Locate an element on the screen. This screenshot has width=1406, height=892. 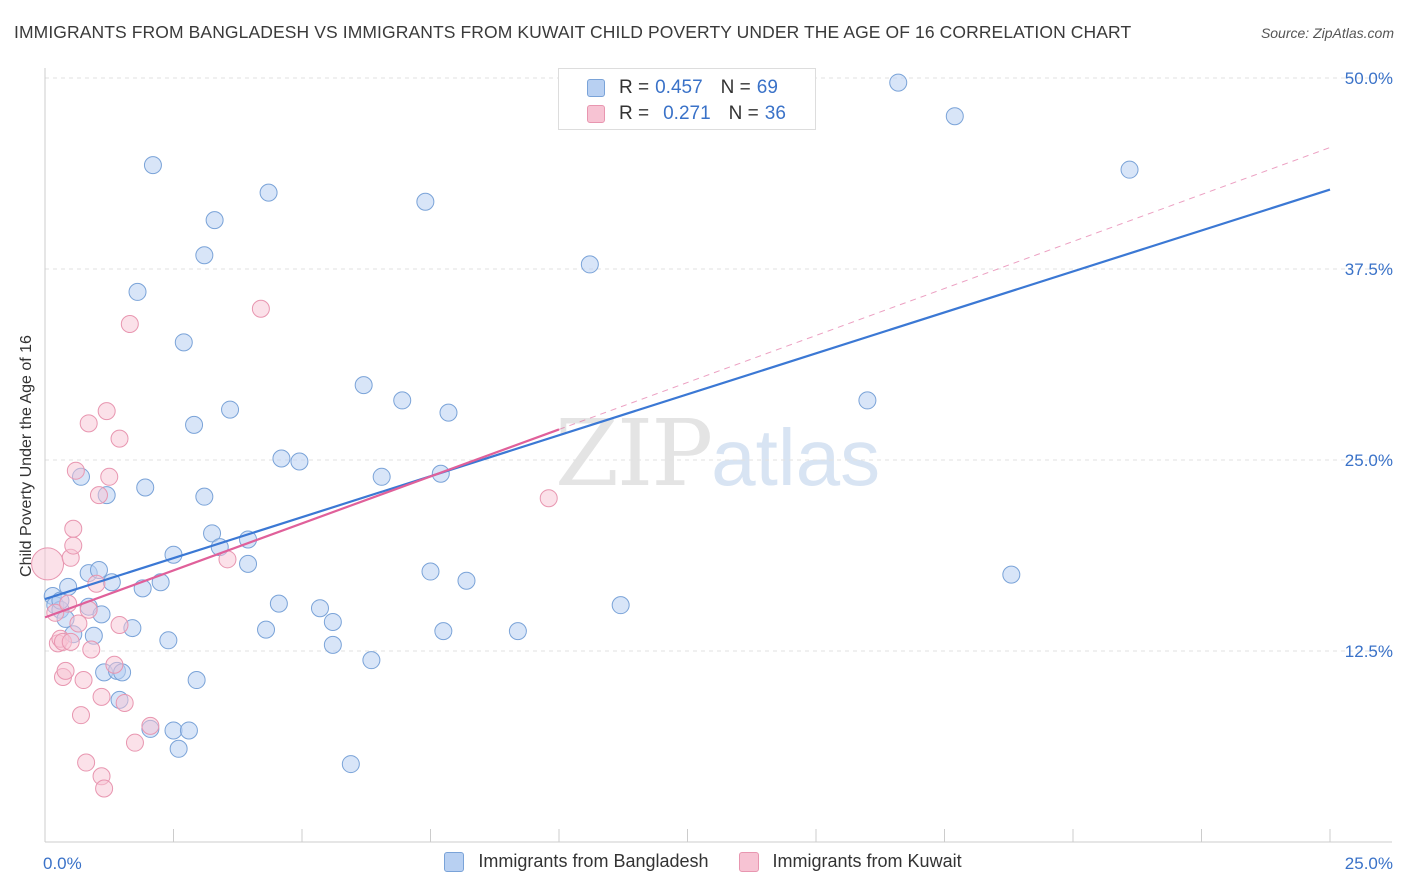
x-tick-label: 25.0% is located at coordinates (1369, 863).